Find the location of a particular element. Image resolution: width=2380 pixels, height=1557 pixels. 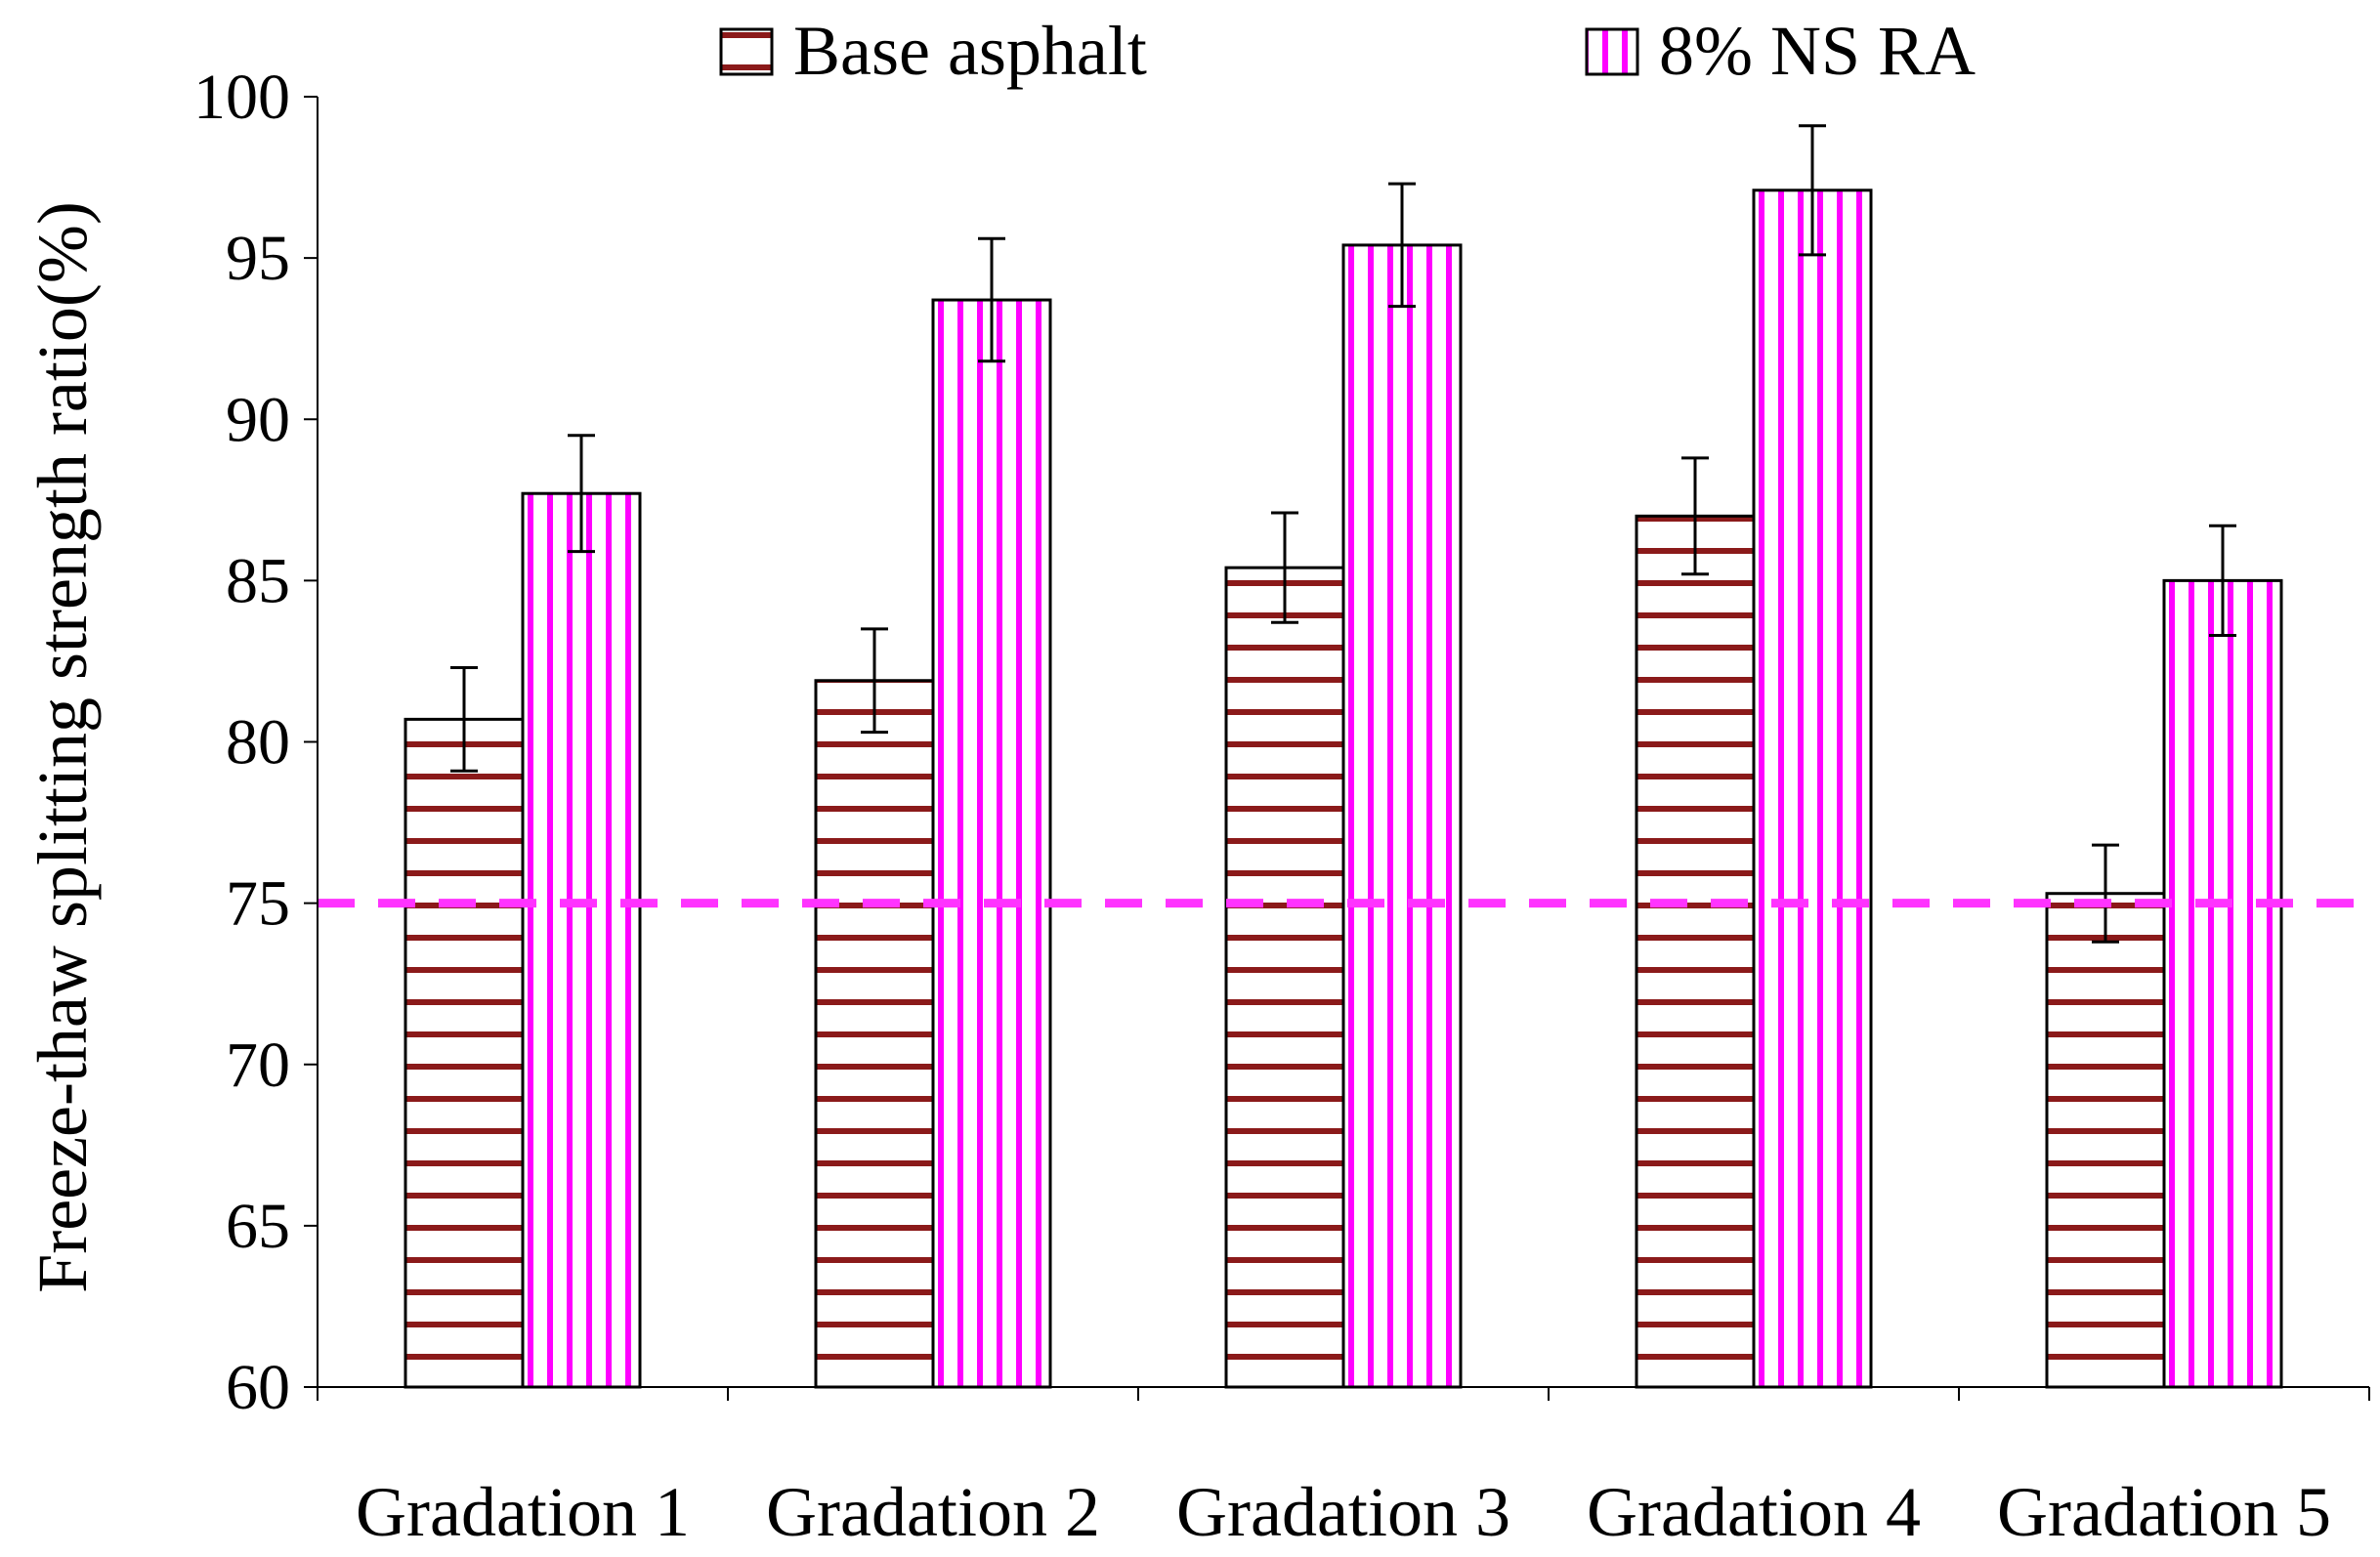

x-category-label: Gradation 2 is located at coordinates (933, 1512).